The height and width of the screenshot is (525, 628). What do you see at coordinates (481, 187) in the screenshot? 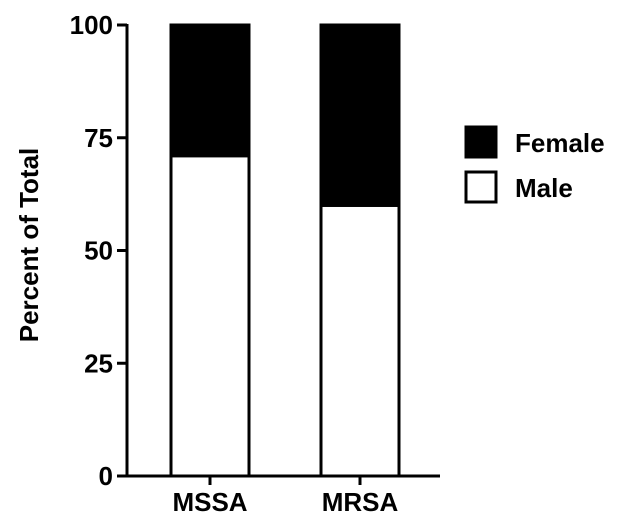
I see `legend-swatch-male` at bounding box center [481, 187].